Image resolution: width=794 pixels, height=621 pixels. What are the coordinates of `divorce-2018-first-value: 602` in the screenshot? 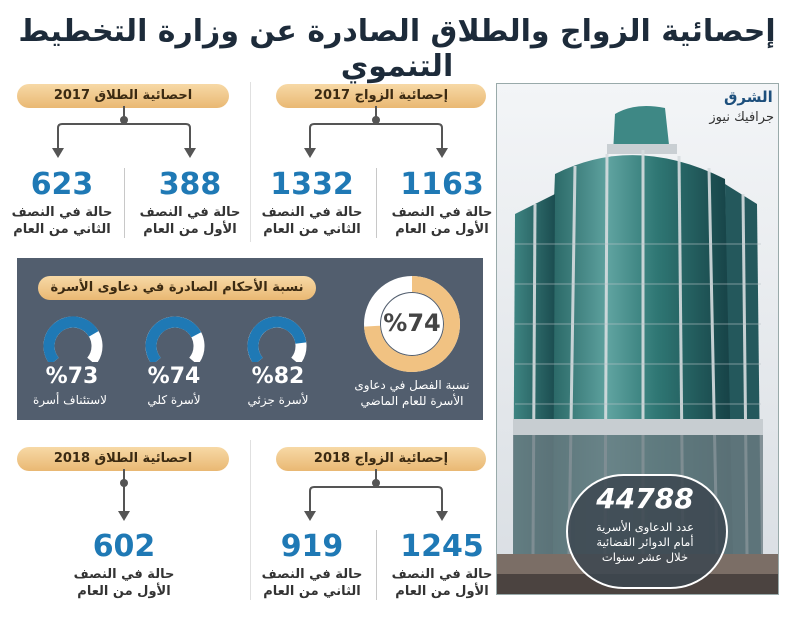 It's located at (124, 546).